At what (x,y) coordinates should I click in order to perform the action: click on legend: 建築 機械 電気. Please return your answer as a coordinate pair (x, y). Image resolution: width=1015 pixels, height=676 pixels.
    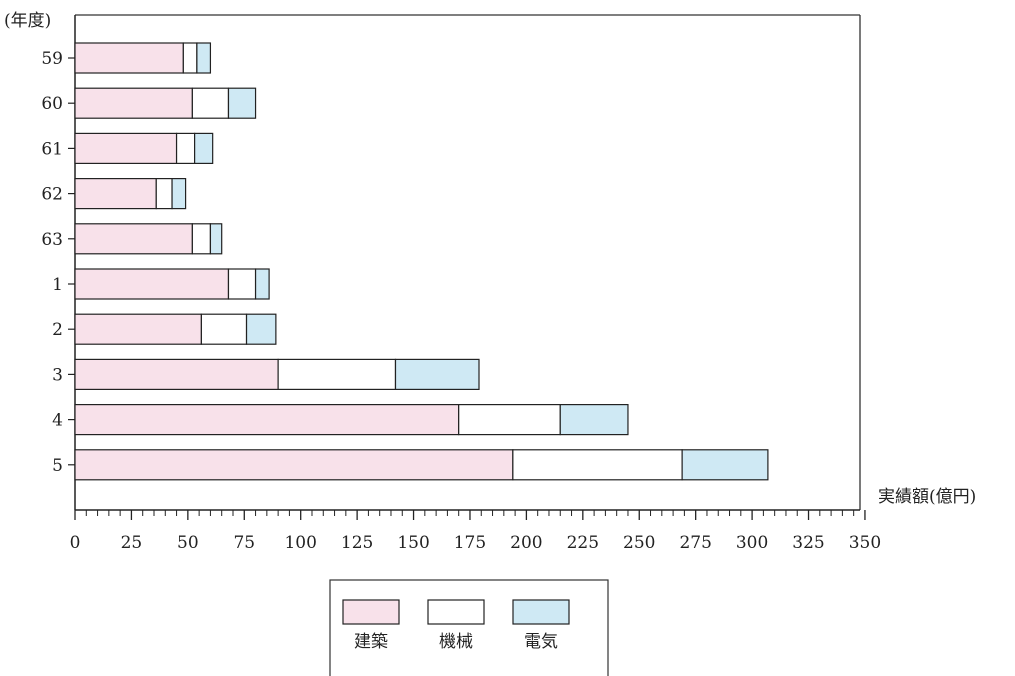
    Looking at the image, I should click on (469, 627).